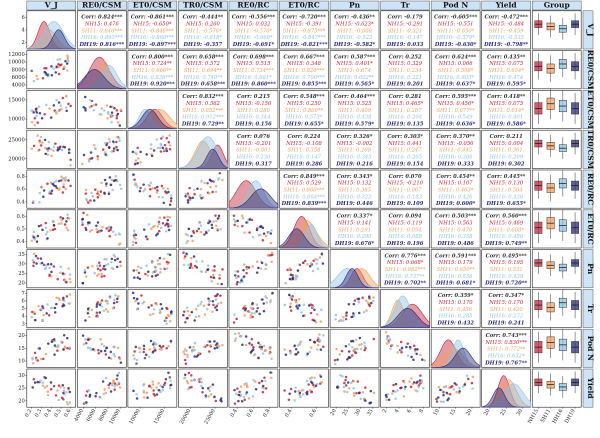 This screenshot has height=438, width=600. Describe the element at coordinates (405, 57) in the screenshot. I see `corr-overall: Corr: 0.252` at that location.